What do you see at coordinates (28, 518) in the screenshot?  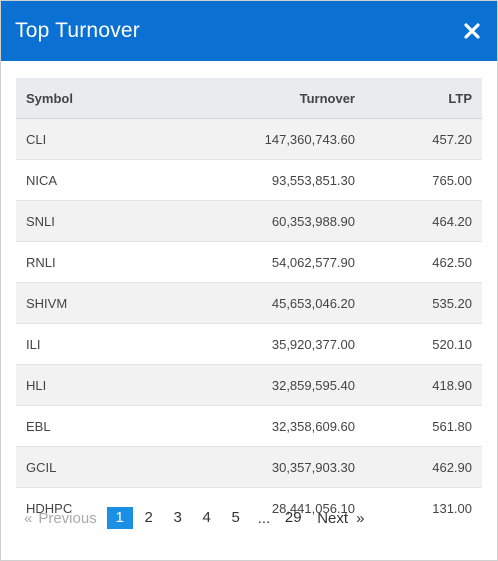 I see `previous-arrow-icon: «` at bounding box center [28, 518].